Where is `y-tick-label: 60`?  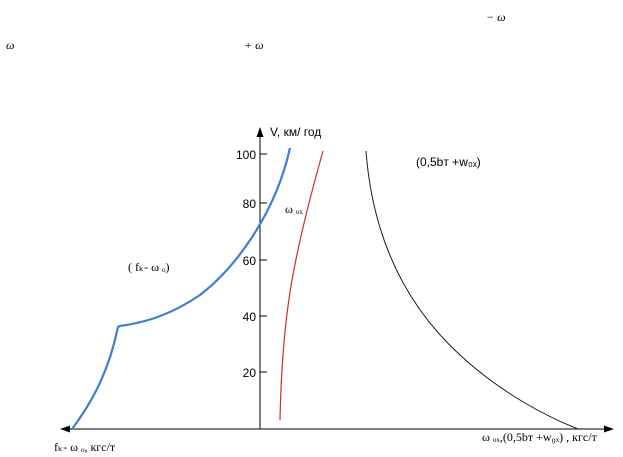
y-tick-label: 60 is located at coordinates (250, 261).